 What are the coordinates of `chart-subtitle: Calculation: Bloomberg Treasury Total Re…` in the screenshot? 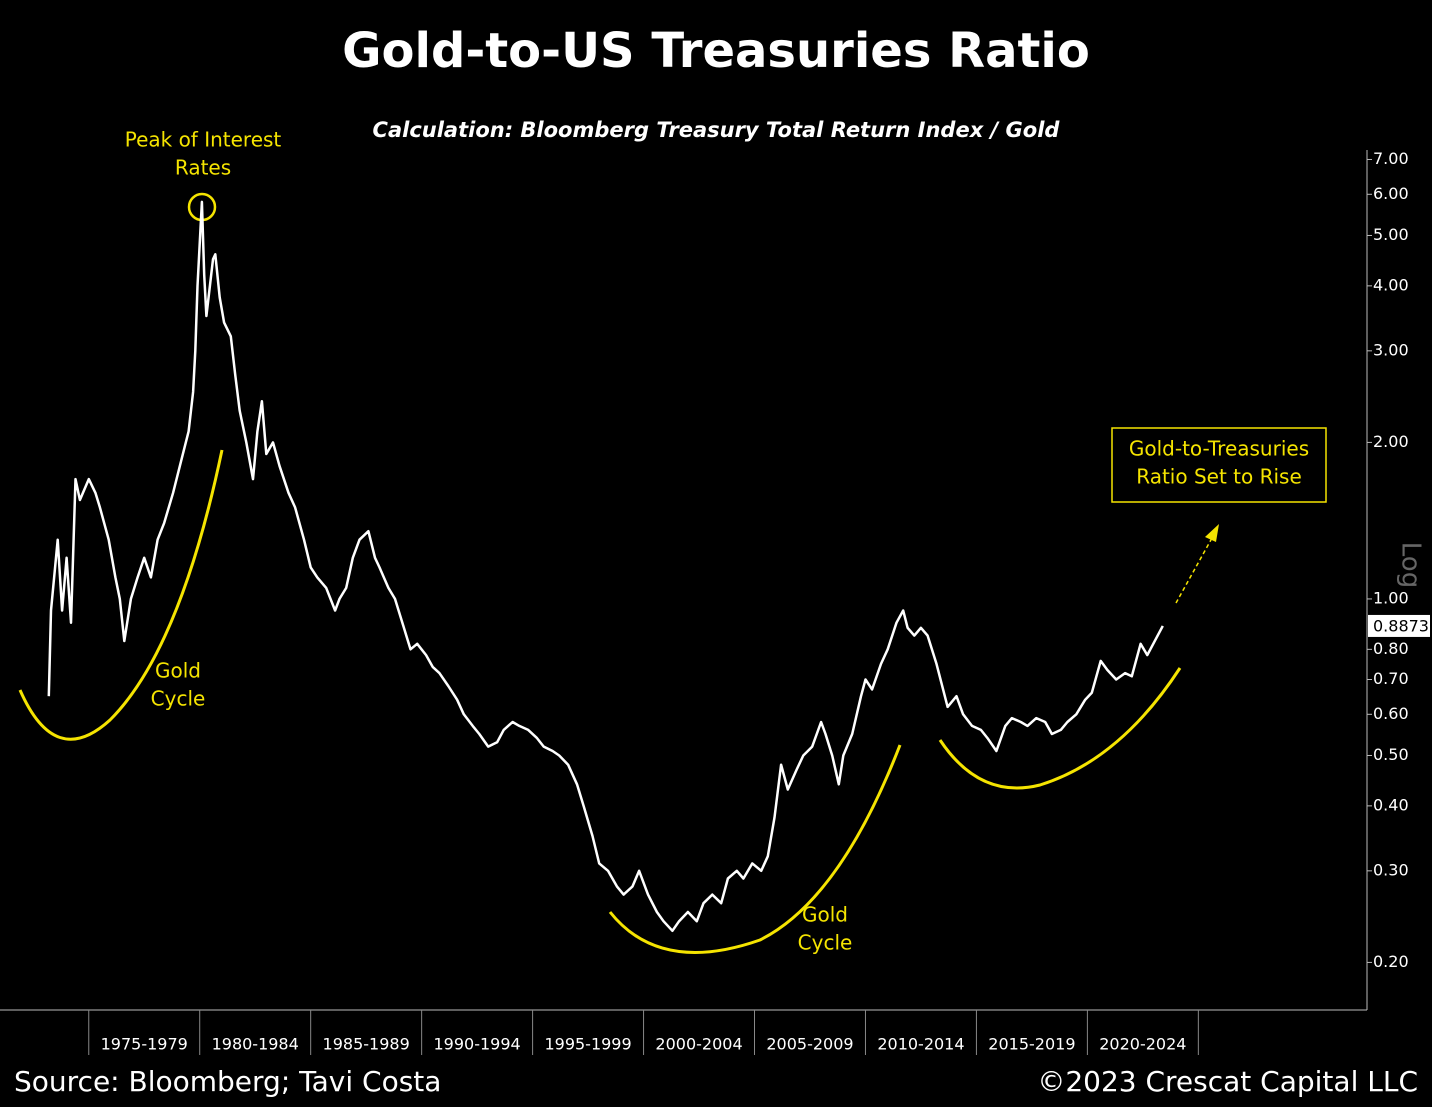 It's located at (717, 130).